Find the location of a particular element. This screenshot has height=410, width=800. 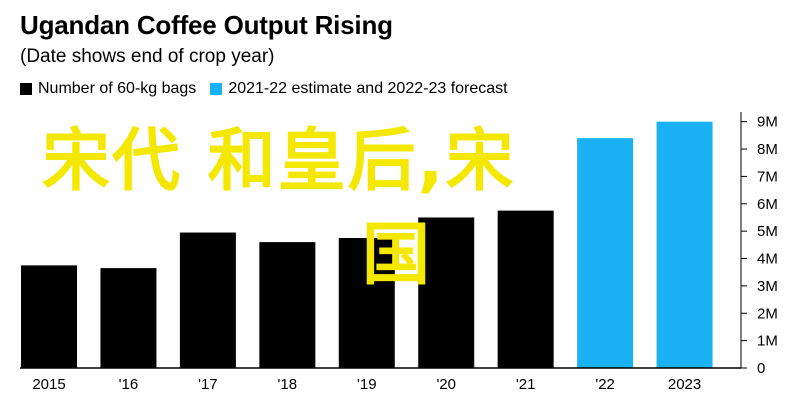

legend-swatch-forecast is located at coordinates (216, 89).